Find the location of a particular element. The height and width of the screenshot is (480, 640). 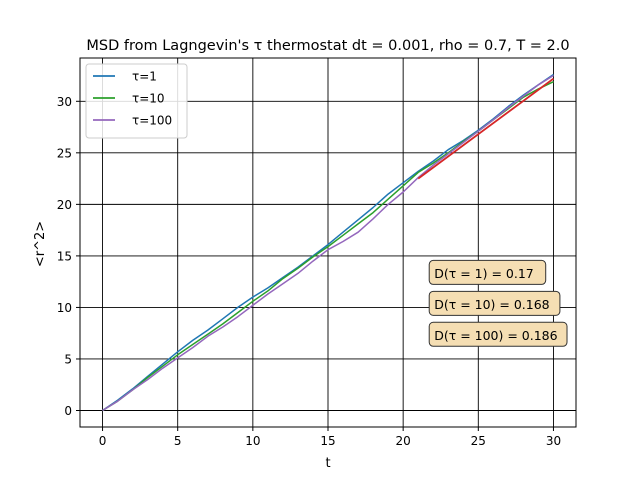

y-tick-label: 0 is located at coordinates (68, 411).